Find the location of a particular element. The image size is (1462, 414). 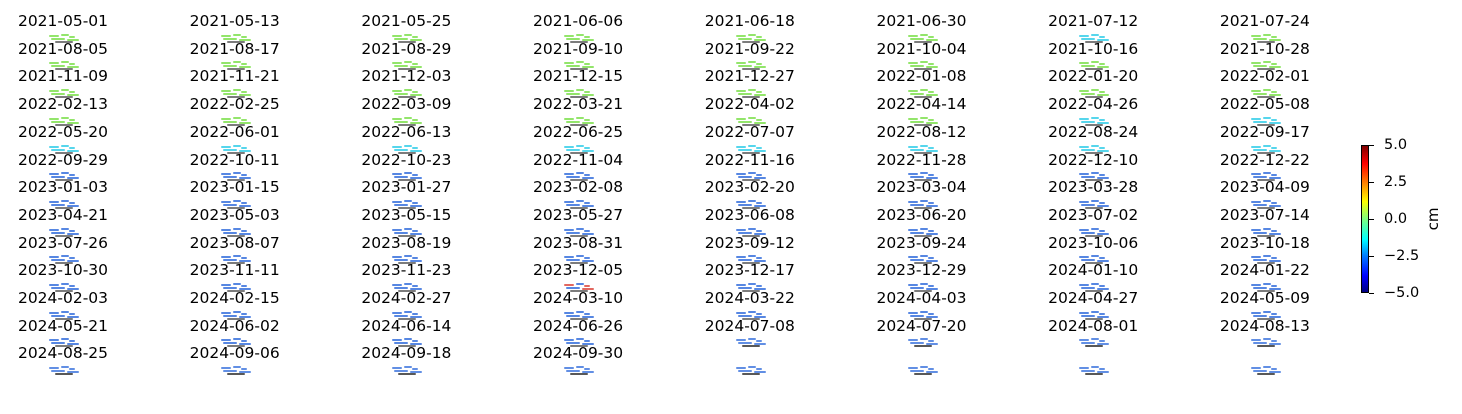

panel-title: 2023-10-30 is located at coordinates (63, 270).